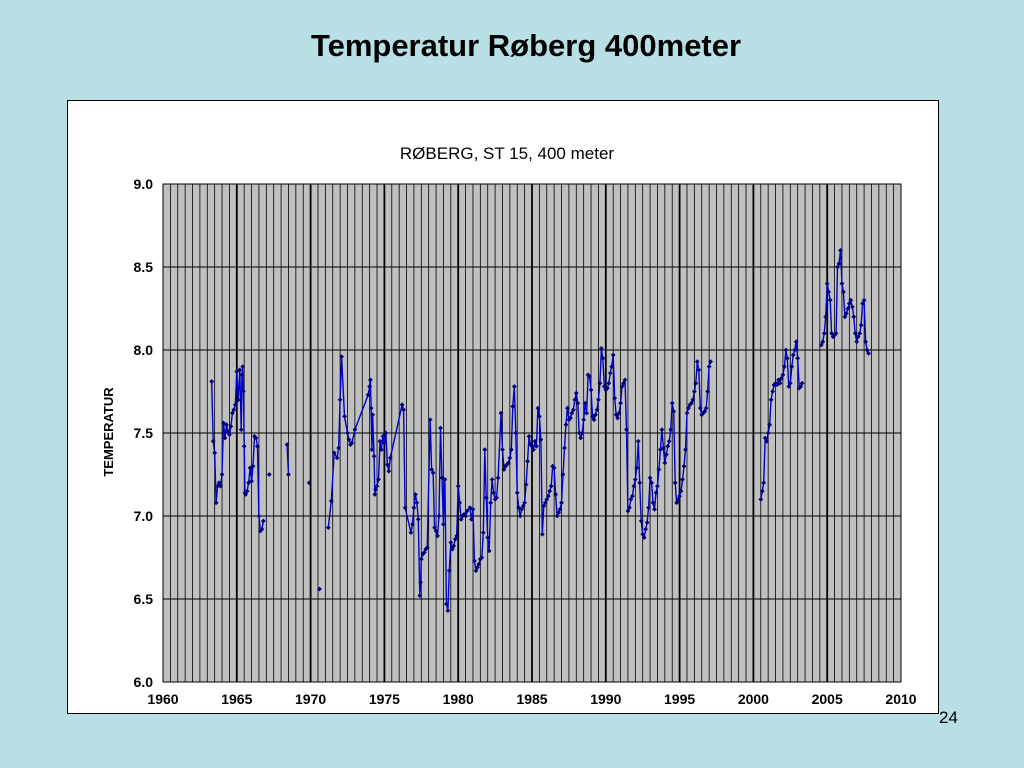 Image resolution: width=1024 pixels, height=768 pixels. I want to click on y-tick-label: 8.5, so click(144, 267).